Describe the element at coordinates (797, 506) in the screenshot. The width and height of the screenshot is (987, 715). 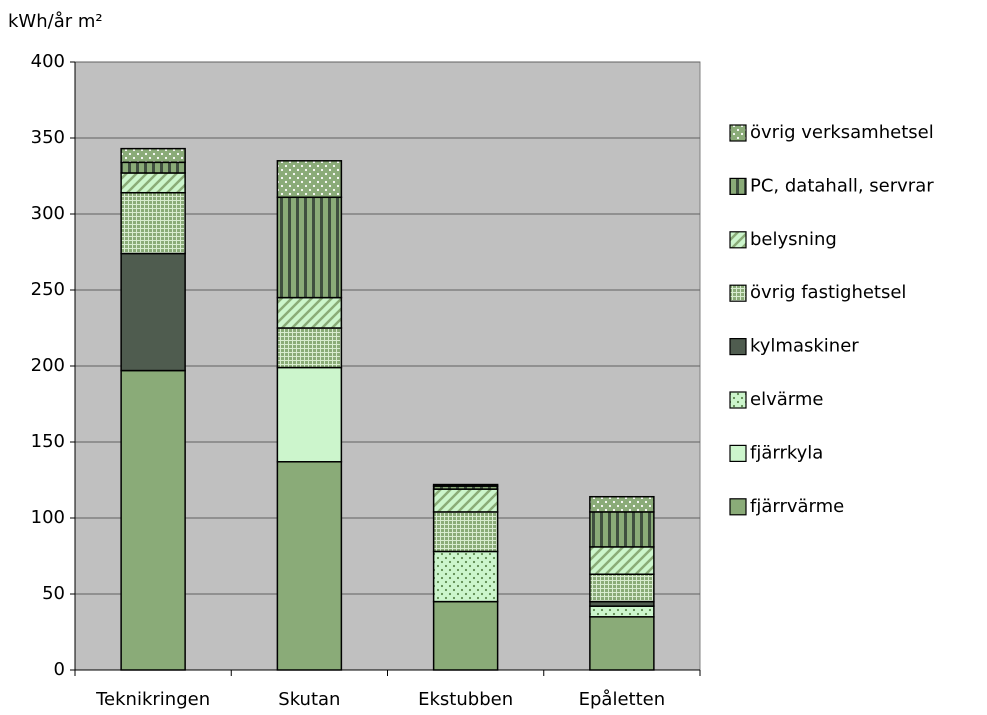
I see `legend-label: fjärrvärme` at that location.